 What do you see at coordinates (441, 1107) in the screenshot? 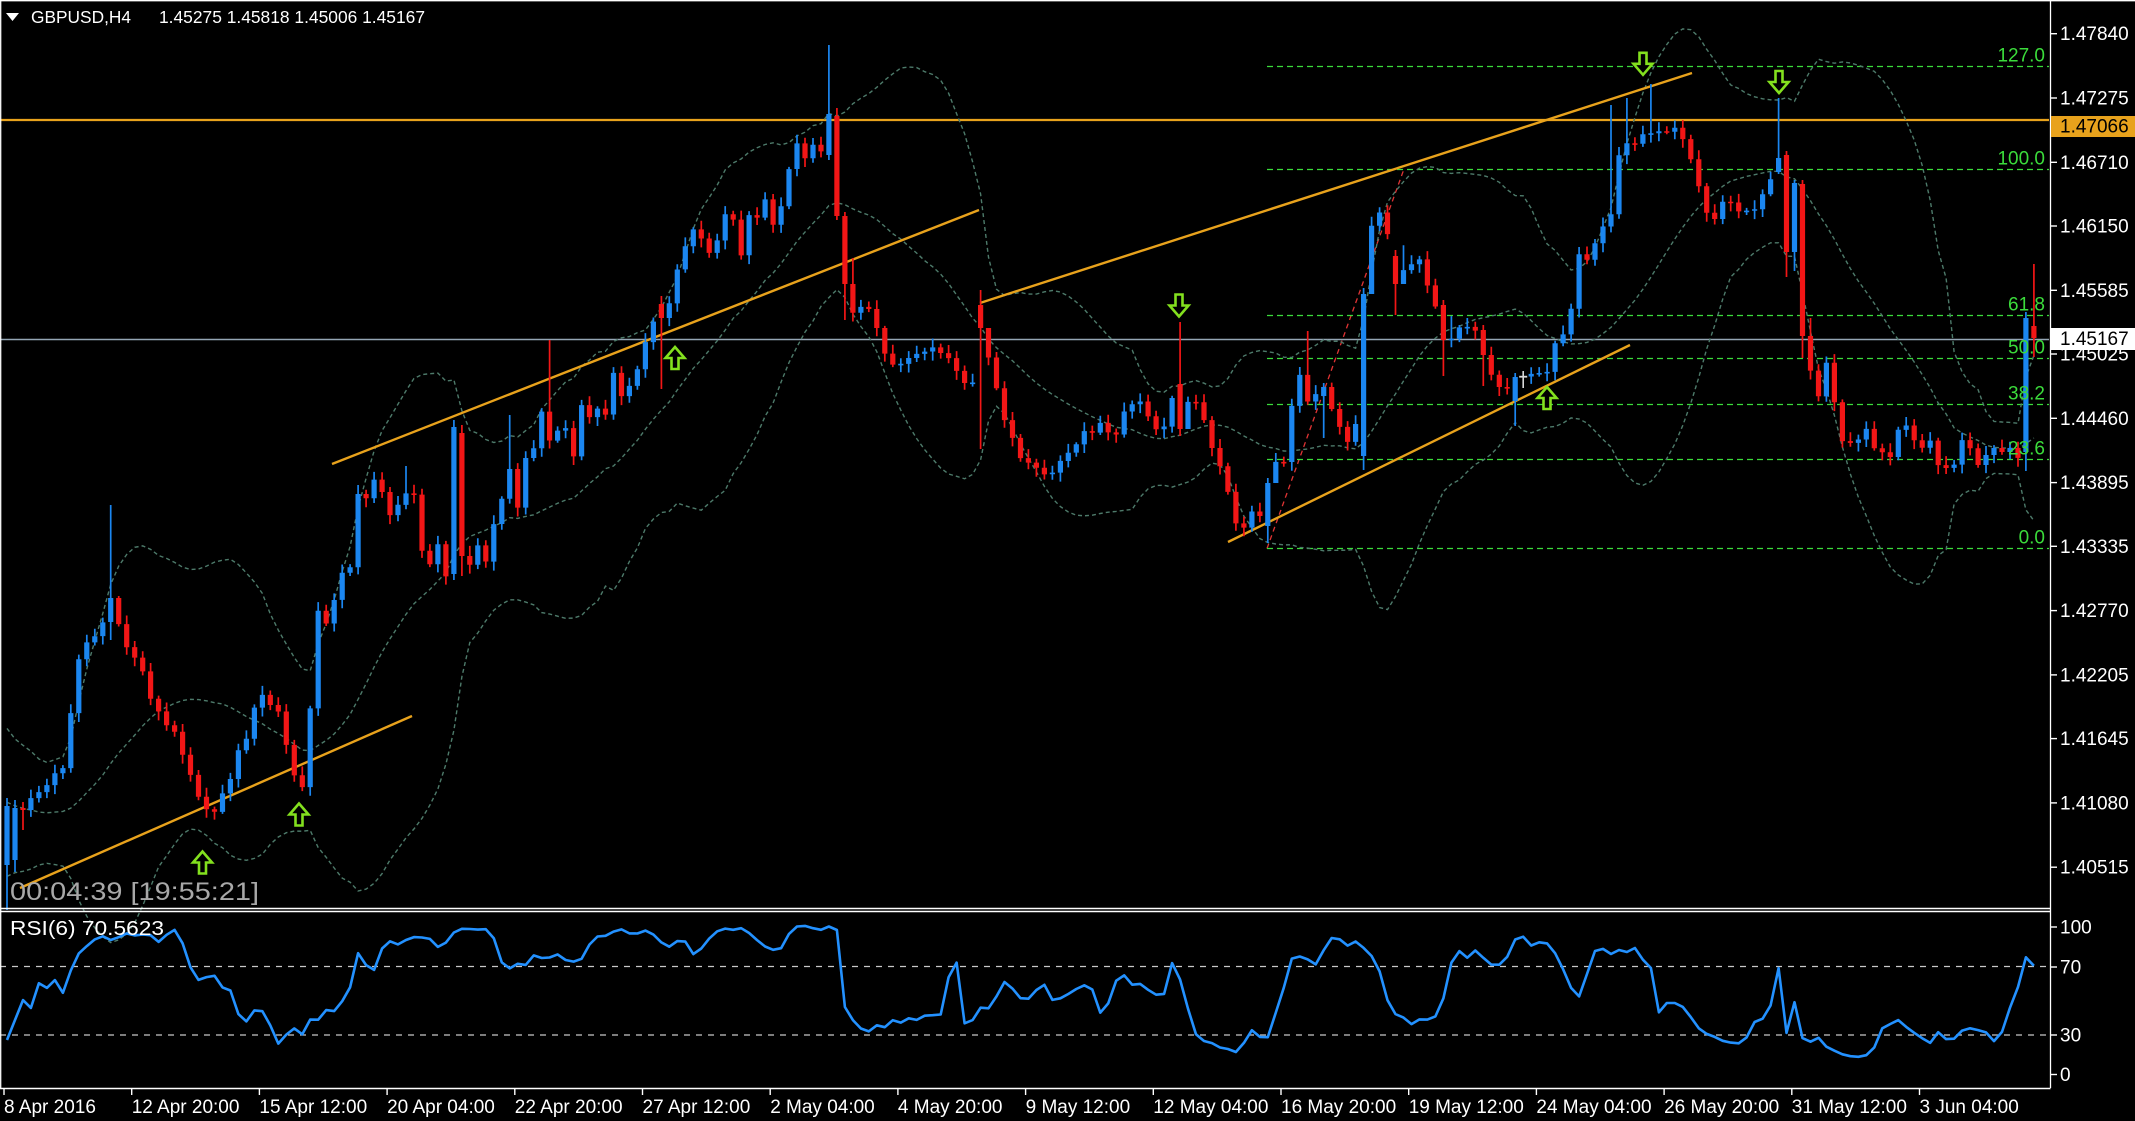
I see `svg-text: 20 Apr 04:00` at bounding box center [441, 1107].